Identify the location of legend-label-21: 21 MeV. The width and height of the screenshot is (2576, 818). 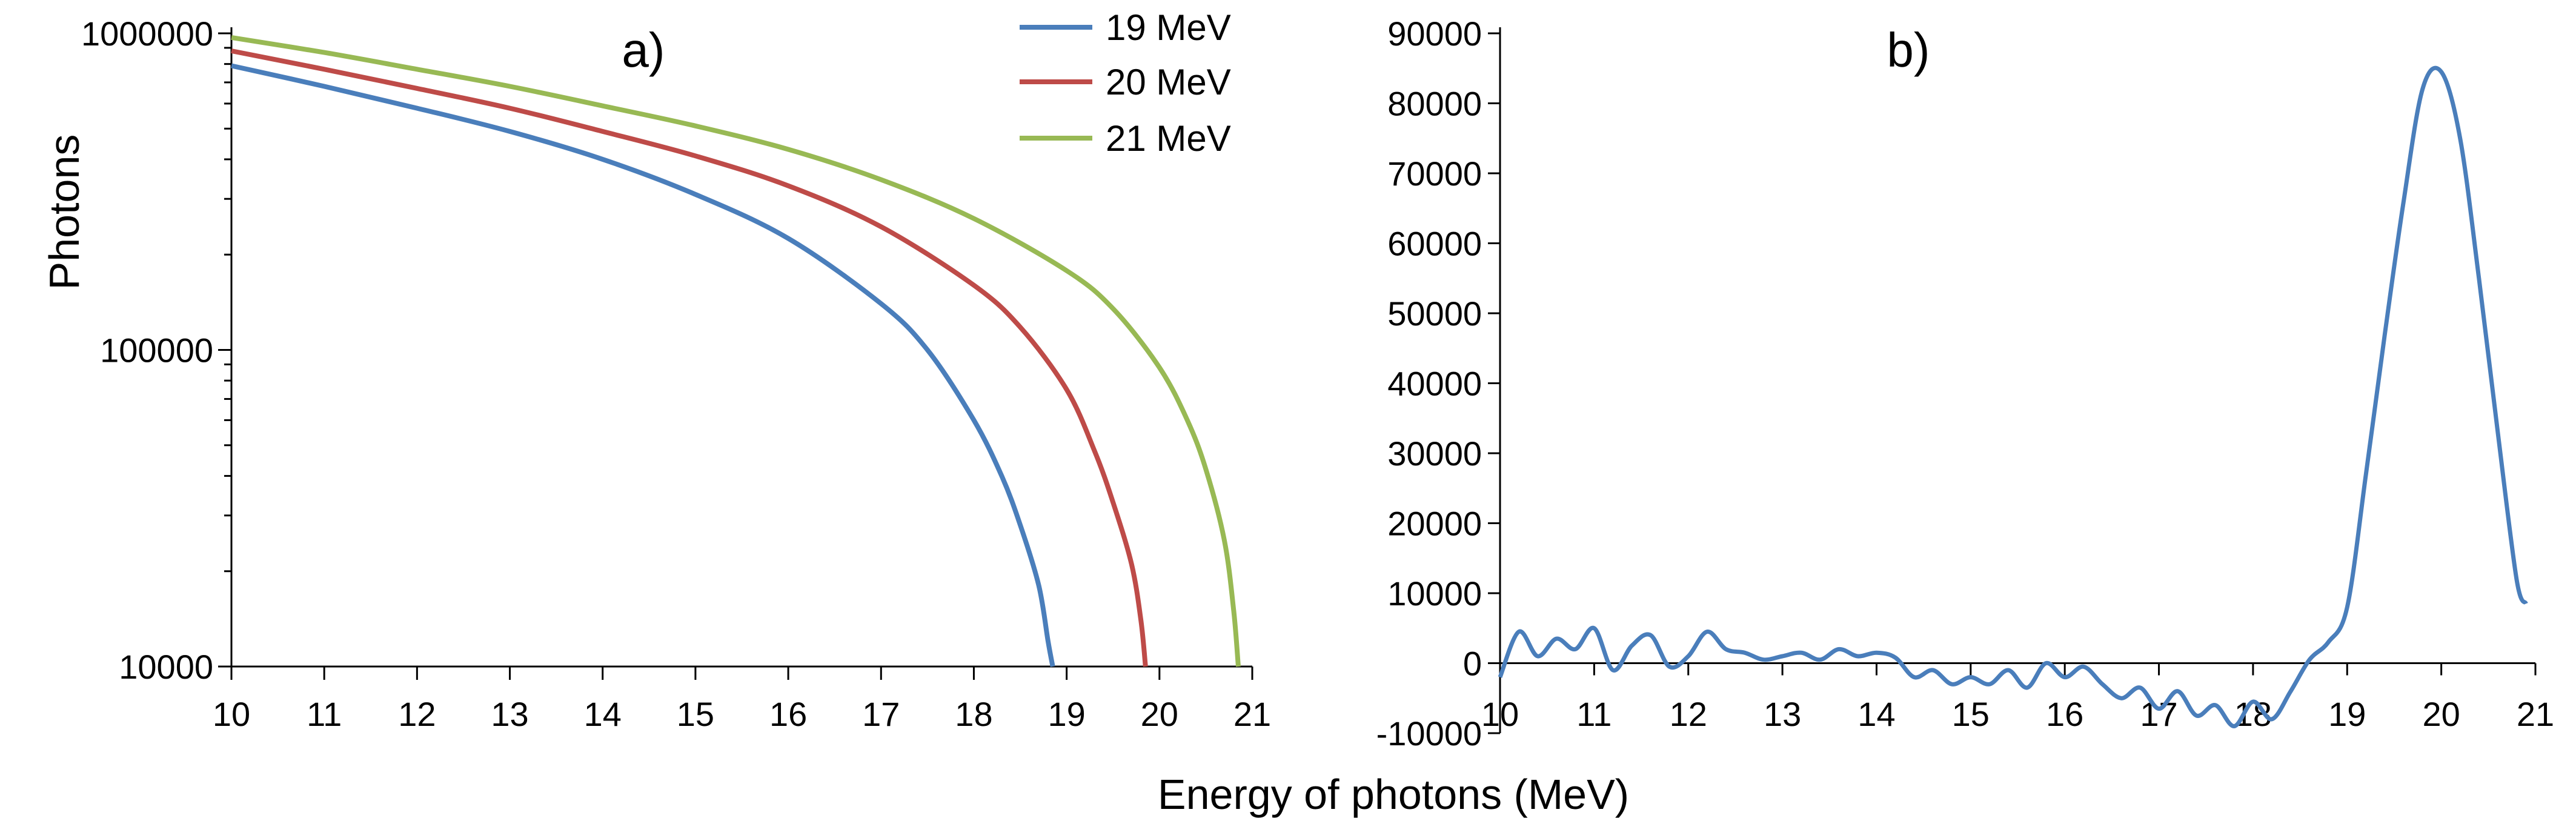
(1168, 138).